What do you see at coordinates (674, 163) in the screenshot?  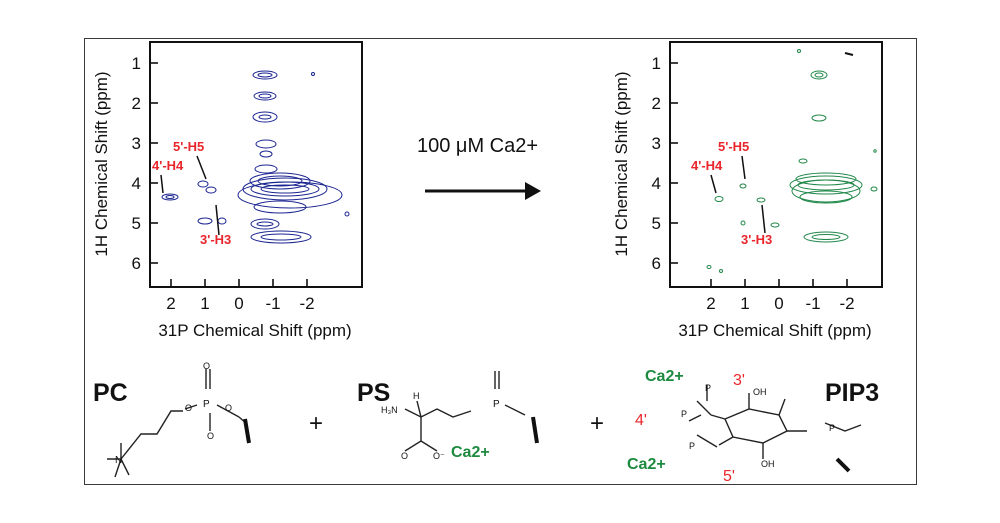 I see `right-y-ticks` at bounding box center [674, 163].